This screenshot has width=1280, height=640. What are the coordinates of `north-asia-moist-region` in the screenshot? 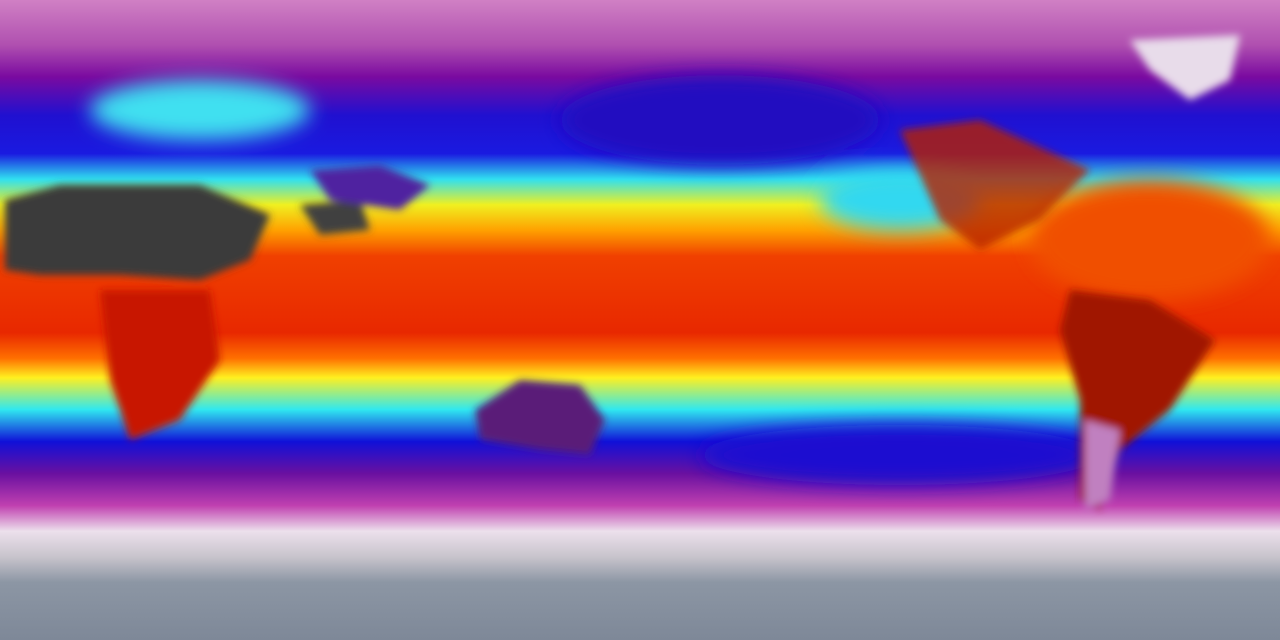 It's located at (200, 110).